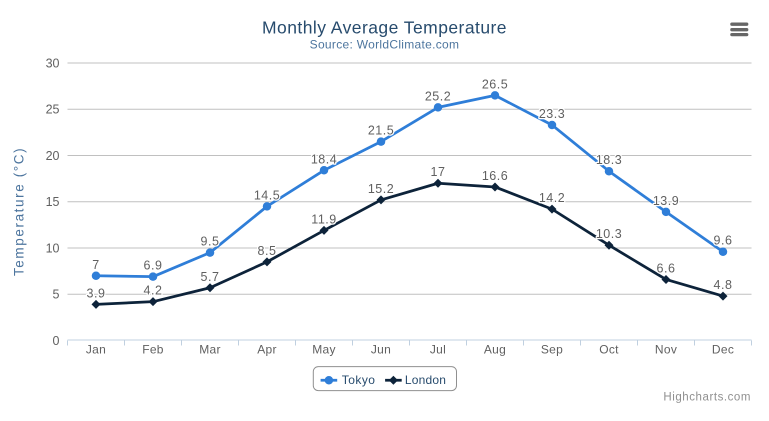 This screenshot has height=421, width=769. What do you see at coordinates (267, 251) in the screenshot?
I see `svg-text: 8.5` at bounding box center [267, 251].